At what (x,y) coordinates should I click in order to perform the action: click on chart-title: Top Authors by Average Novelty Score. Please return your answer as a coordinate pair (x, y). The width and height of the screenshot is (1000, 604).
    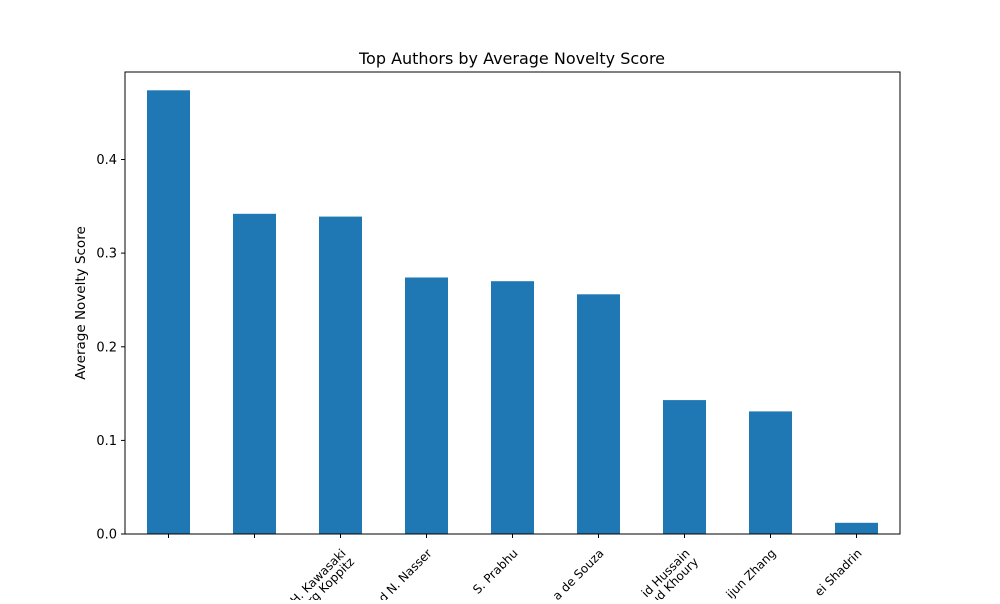
    Looking at the image, I should click on (511, 58).